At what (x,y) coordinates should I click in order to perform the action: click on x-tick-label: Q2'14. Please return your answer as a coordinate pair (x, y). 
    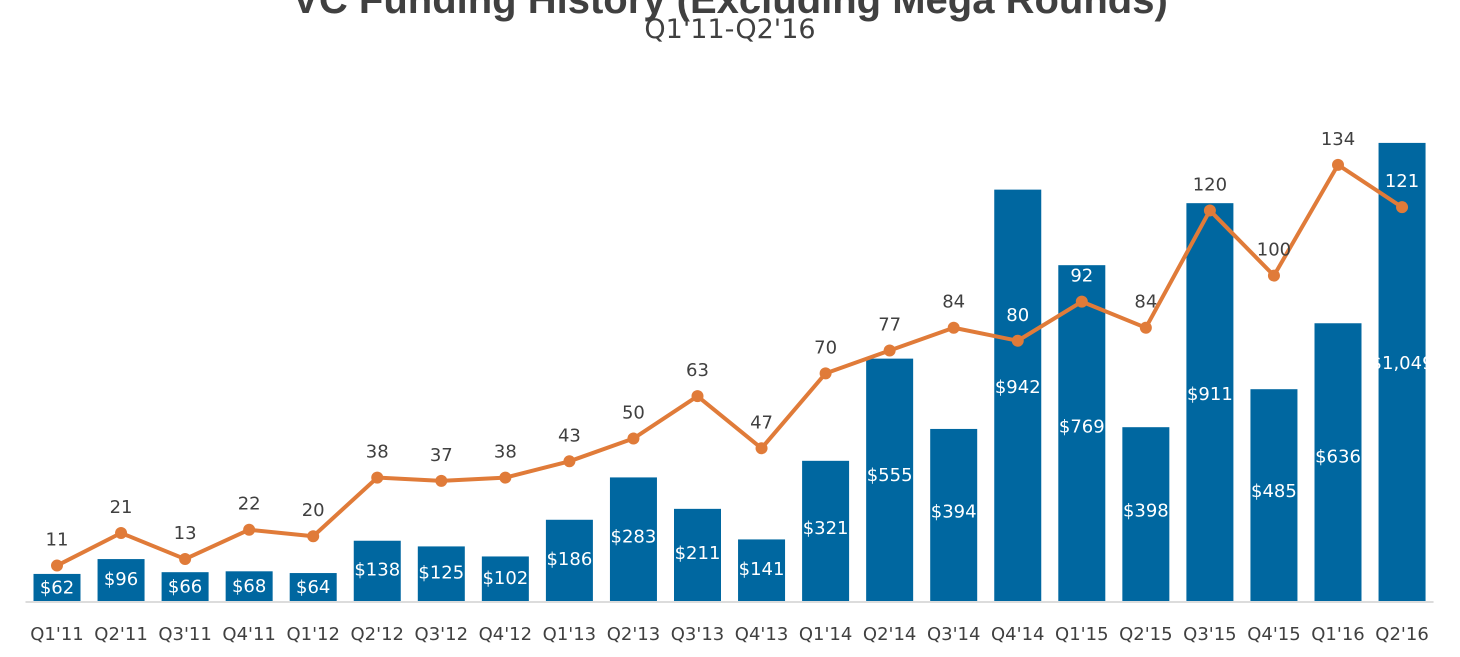
    Looking at the image, I should click on (889, 634).